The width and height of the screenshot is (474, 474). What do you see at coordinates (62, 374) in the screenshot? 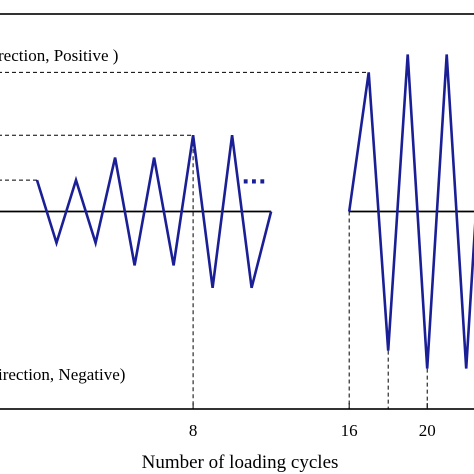
I see `negative-direction-label: irection, Negative)` at bounding box center [62, 374].